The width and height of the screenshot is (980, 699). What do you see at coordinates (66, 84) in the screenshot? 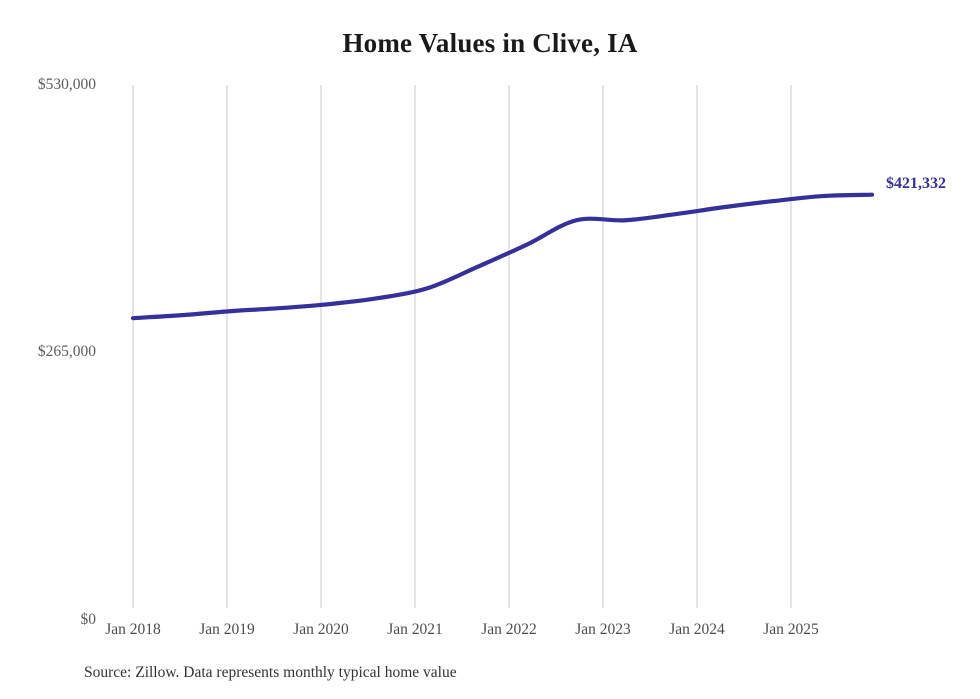
I see `y-axis-tick-top: $530,000` at bounding box center [66, 84].